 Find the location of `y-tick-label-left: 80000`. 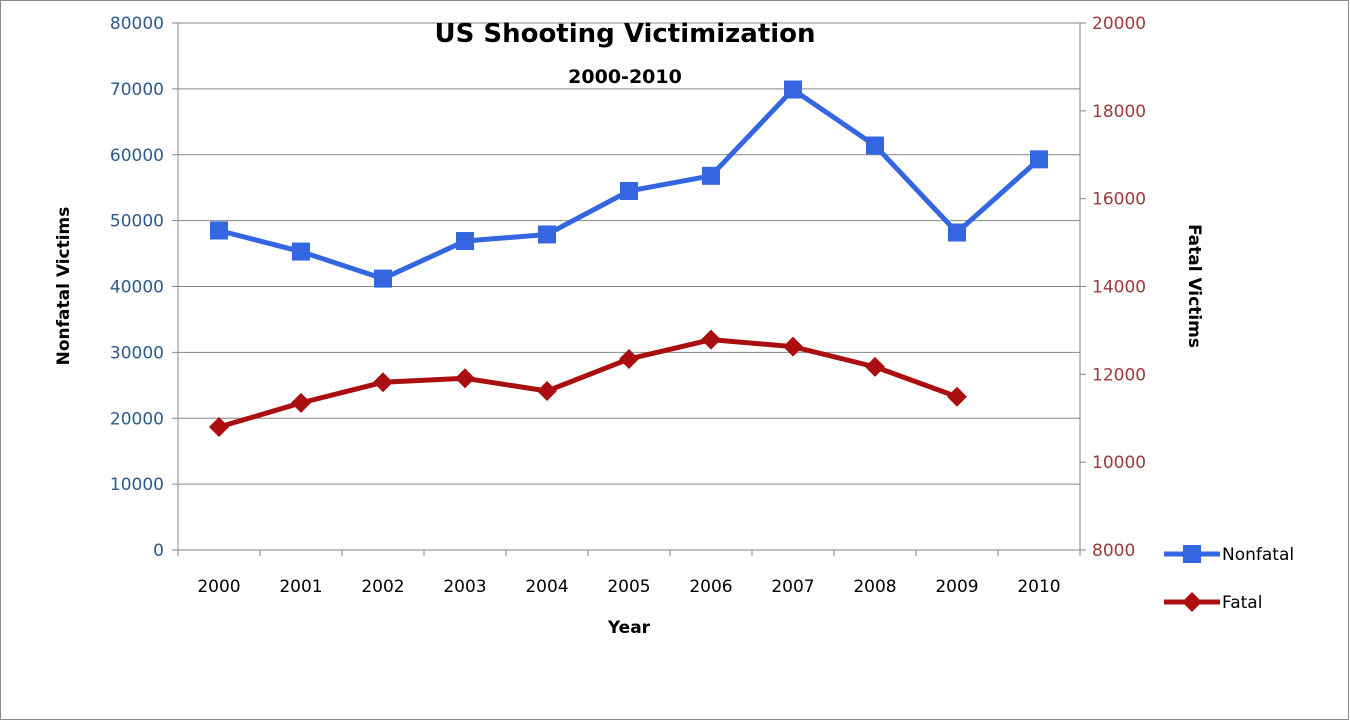

y-tick-label-left: 80000 is located at coordinates (137, 24).